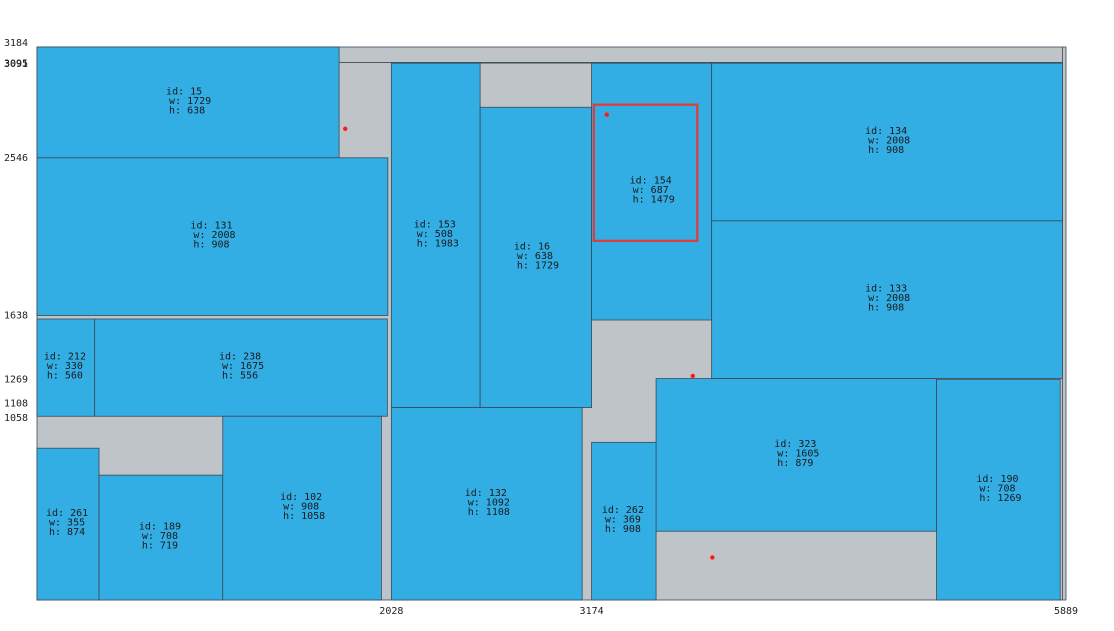 The height and width of the screenshot is (631, 1114). I want to click on item-label-w: w: 1605, so click(798, 453).